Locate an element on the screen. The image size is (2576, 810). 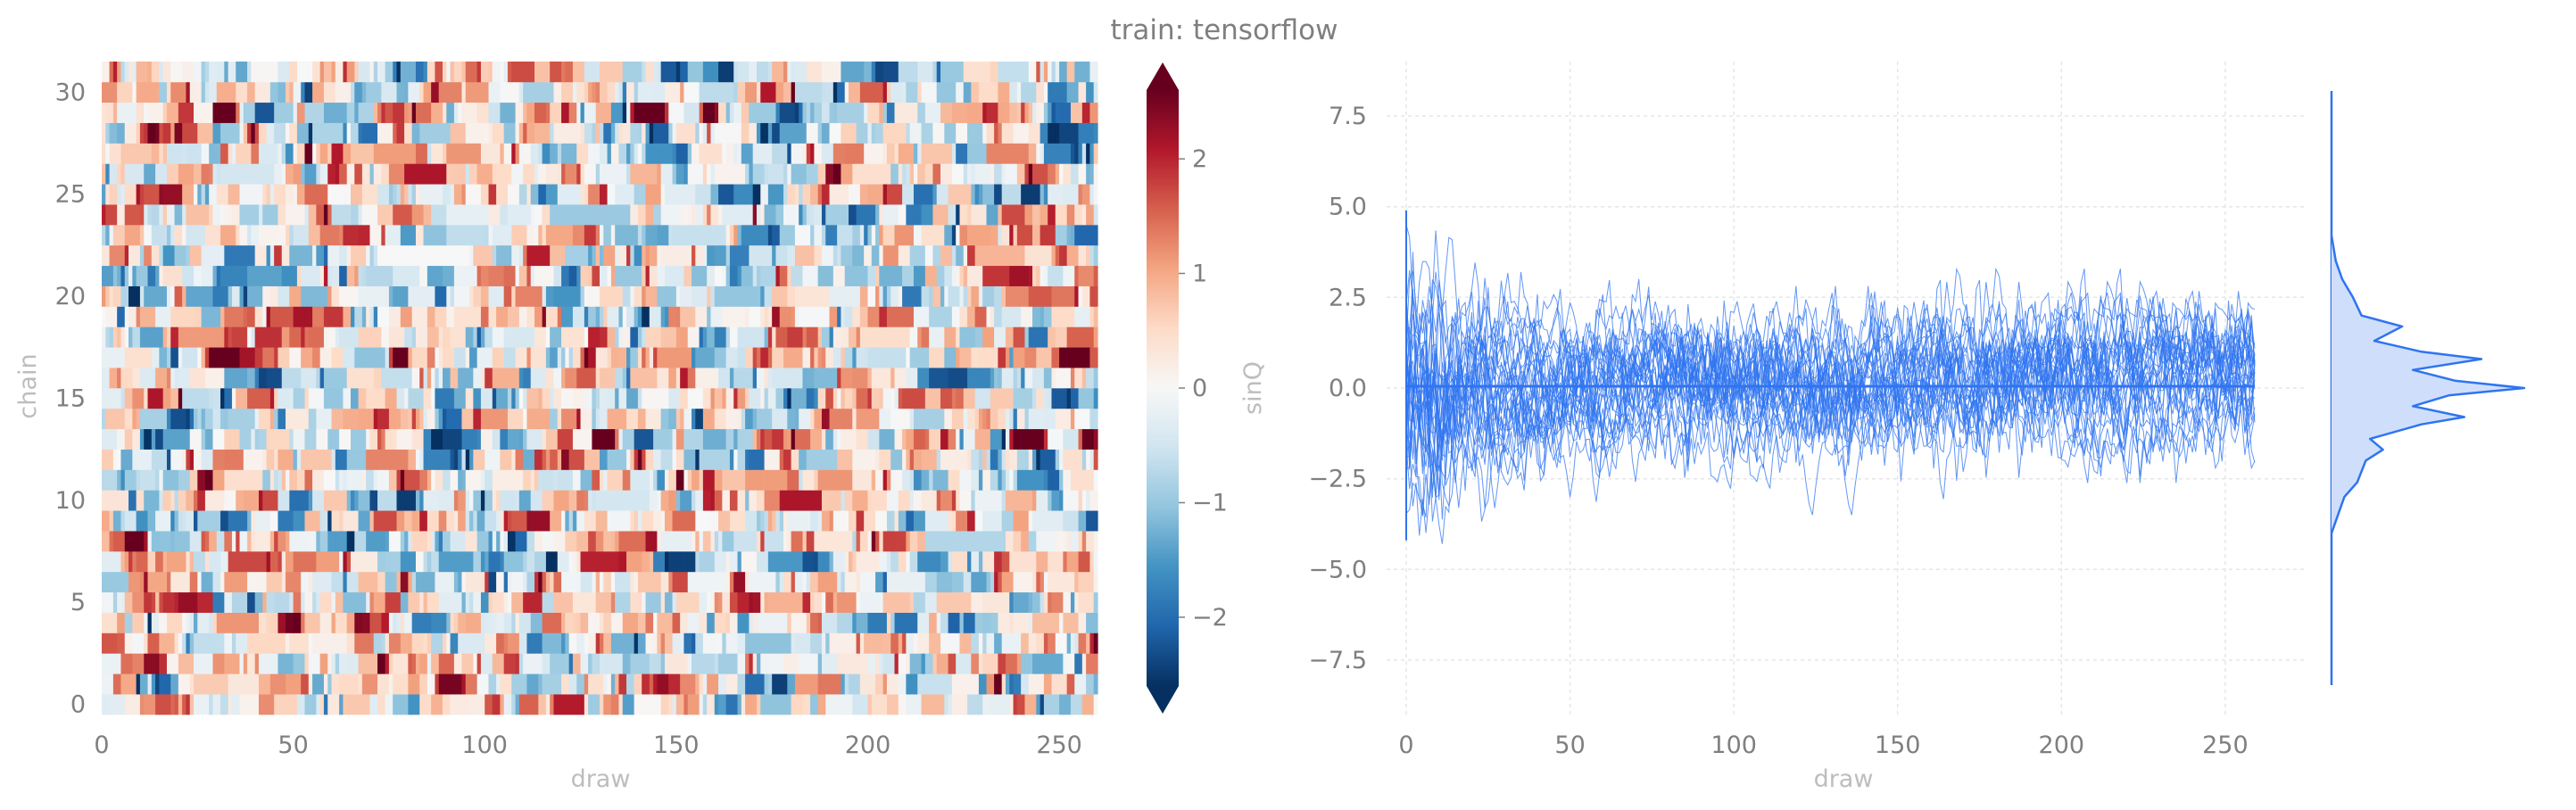
heatmap-row is located at coordinates (600, 684).